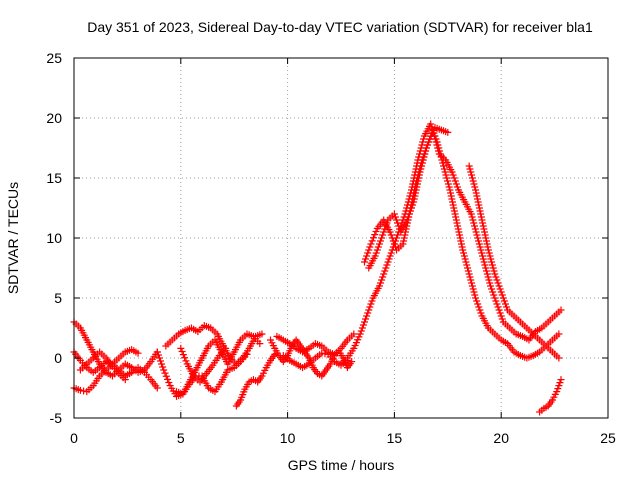 The width and height of the screenshot is (640, 480). I want to click on y-tick-labels: -5 0 5 10 15 20 25, so click(54, 238).